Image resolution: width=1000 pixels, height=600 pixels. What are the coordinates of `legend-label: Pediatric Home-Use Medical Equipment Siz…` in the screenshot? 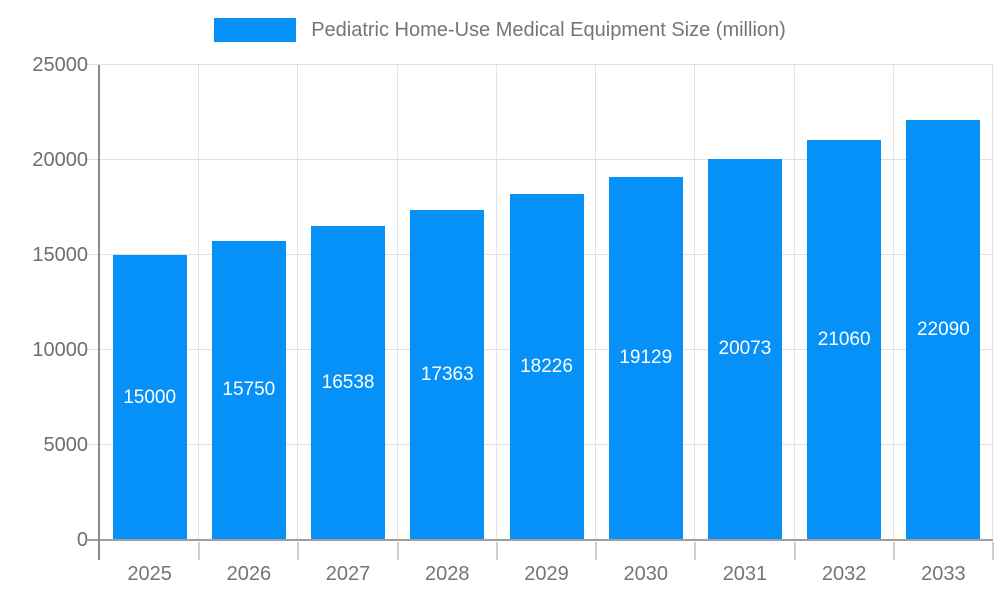 It's located at (548, 29).